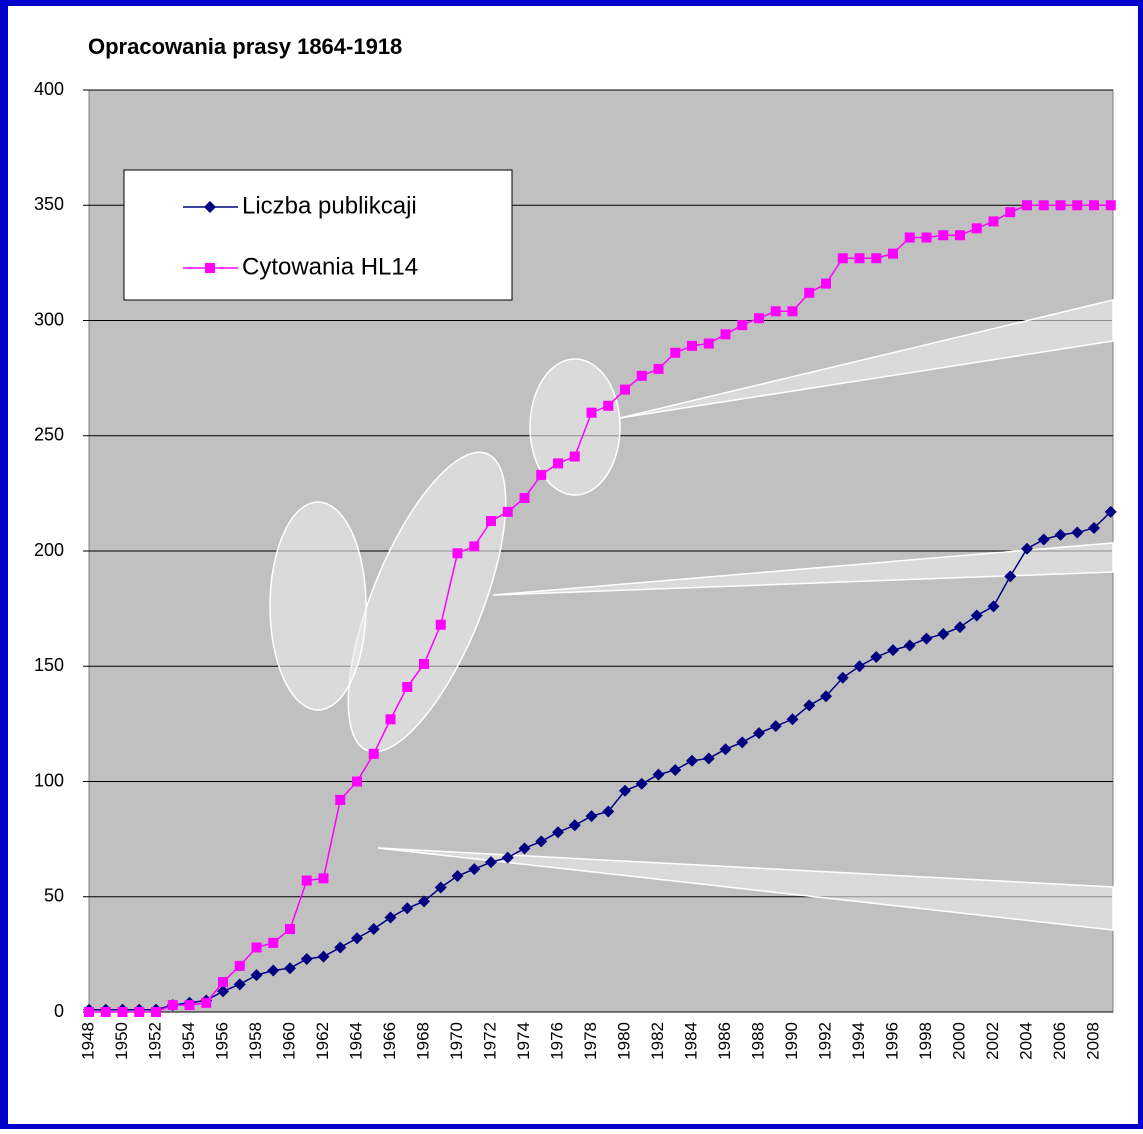  I want to click on x-tick-label: 1956, so click(221, 1041).